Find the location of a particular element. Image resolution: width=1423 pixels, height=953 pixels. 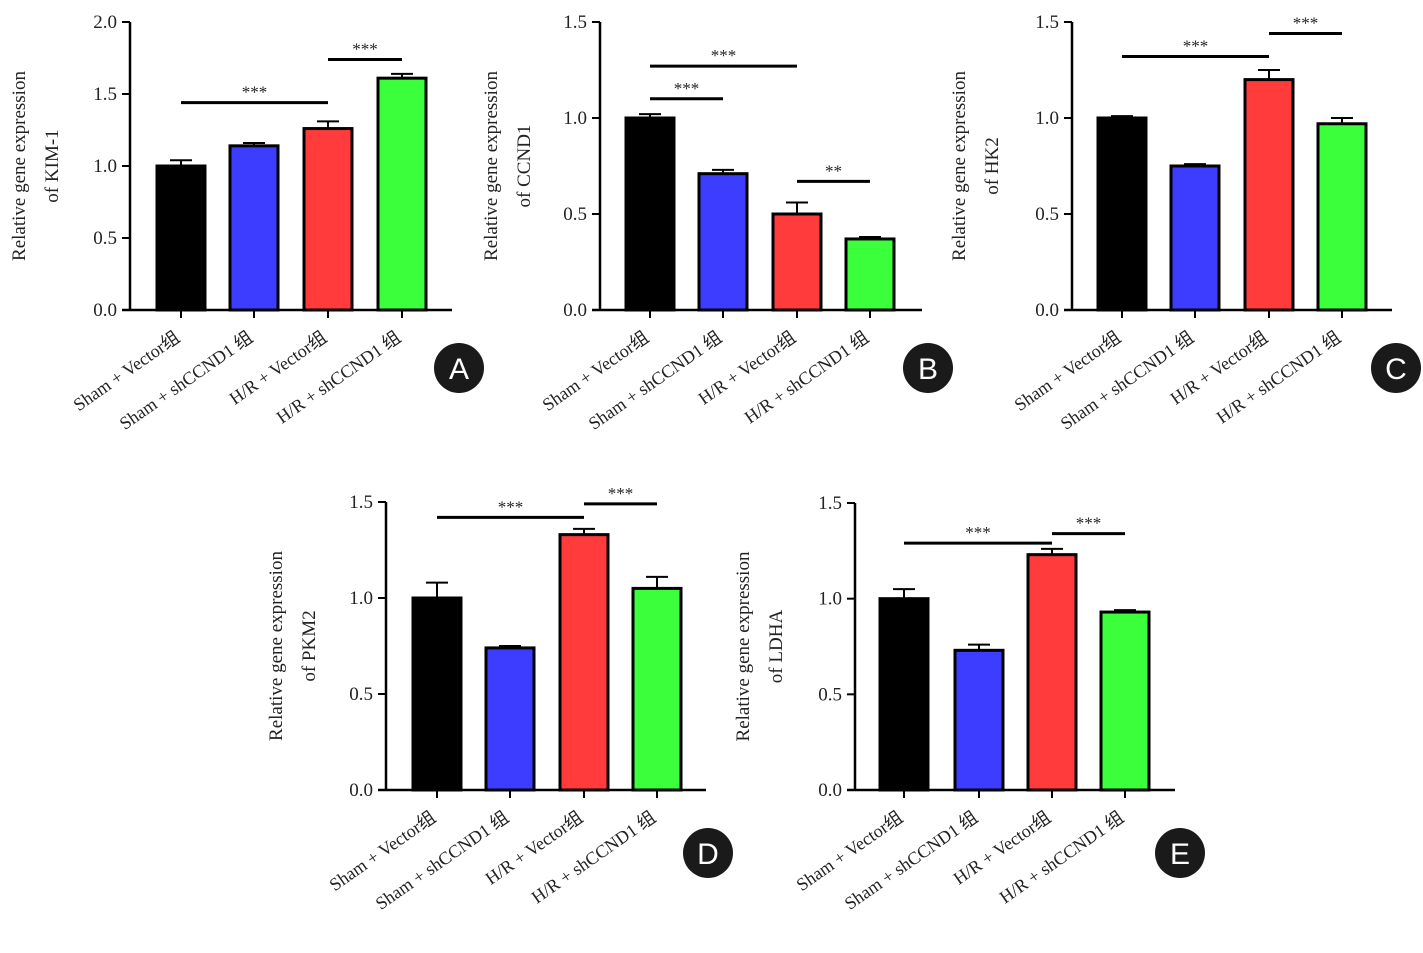

panel-letter: B is located at coordinates (928, 369).